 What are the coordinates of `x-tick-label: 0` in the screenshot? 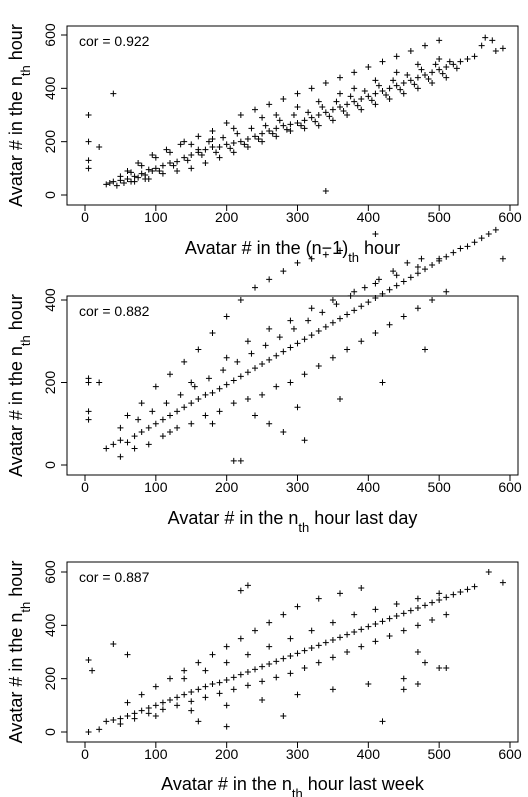 It's located at (85, 754).